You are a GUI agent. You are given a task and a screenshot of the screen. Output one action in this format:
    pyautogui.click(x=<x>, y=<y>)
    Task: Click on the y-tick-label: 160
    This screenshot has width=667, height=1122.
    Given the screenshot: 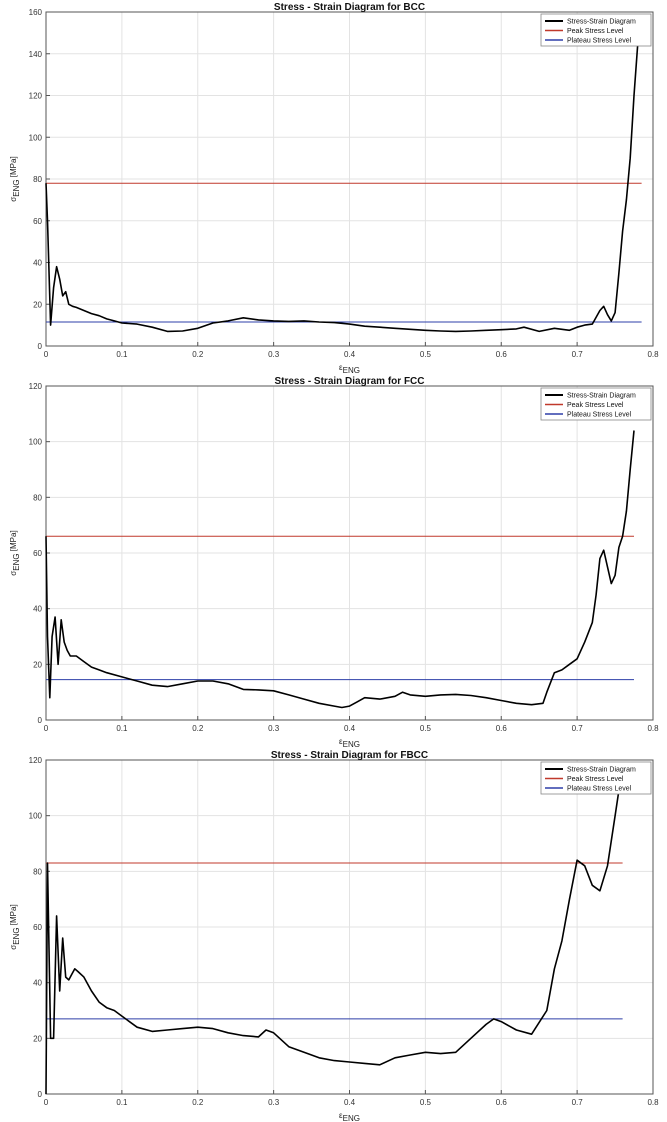 What is the action you would take?
    pyautogui.click(x=36, y=12)
    